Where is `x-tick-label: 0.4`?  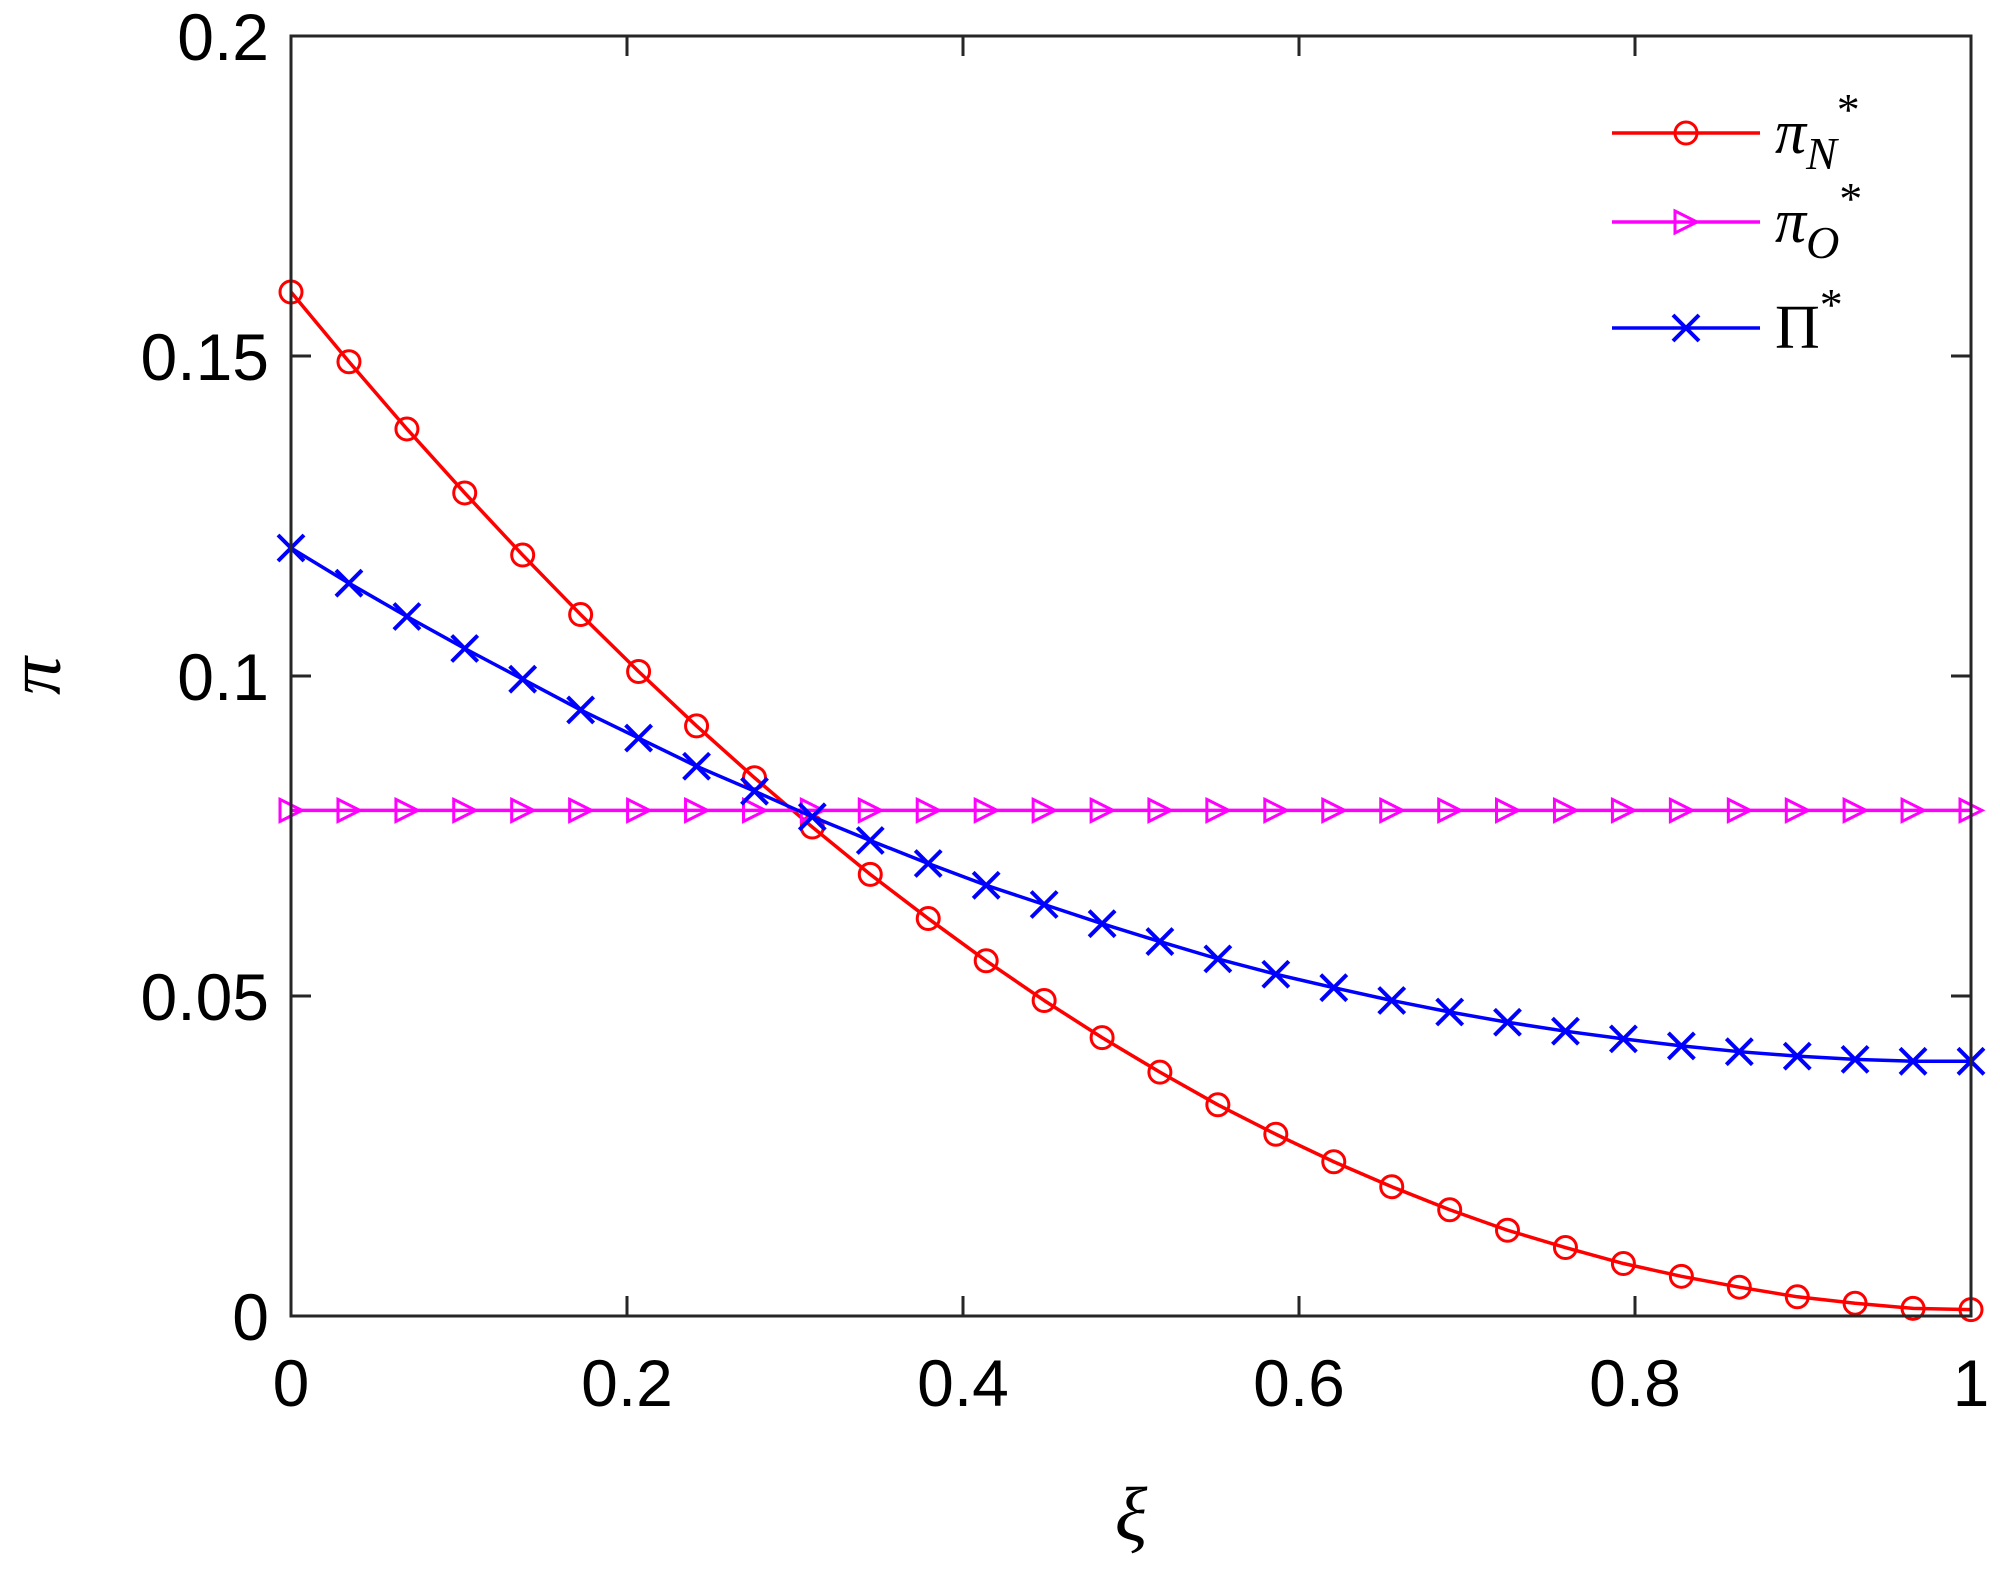 x-tick-label: 0.4 is located at coordinates (963, 1383).